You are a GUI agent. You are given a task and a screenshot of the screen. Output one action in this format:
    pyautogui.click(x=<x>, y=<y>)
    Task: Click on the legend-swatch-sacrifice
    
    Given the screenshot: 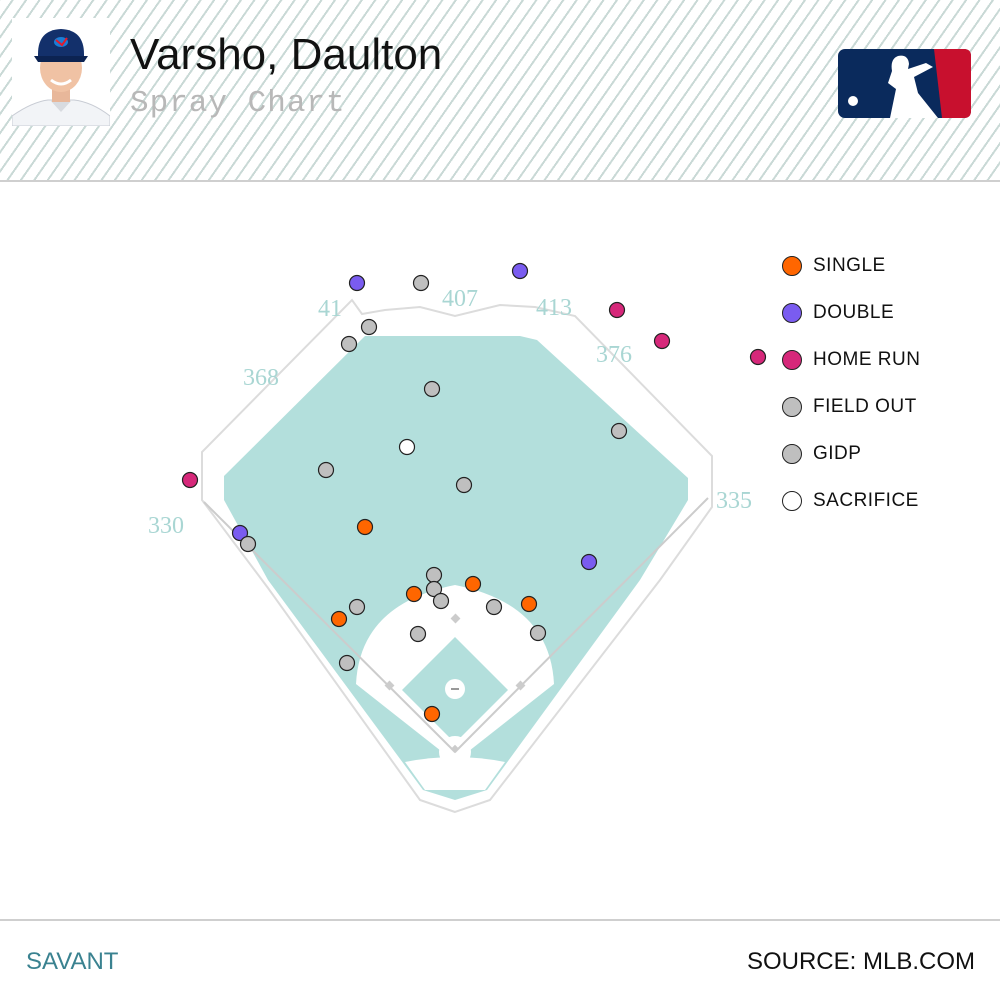 What is the action you would take?
    pyautogui.click(x=792, y=501)
    